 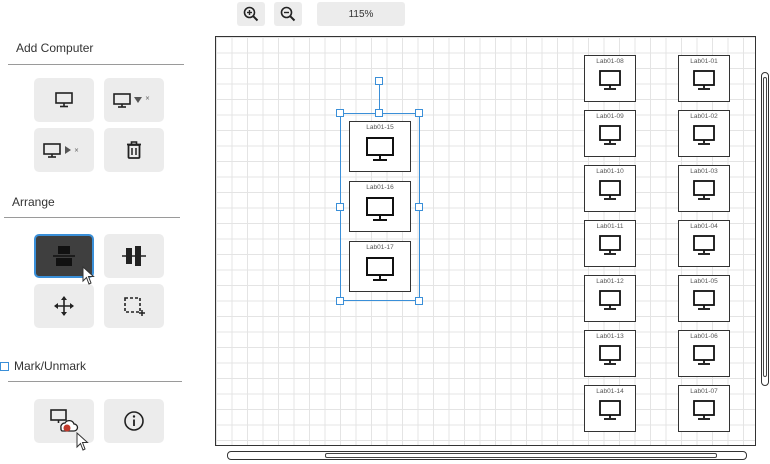 I want to click on computer-tile: Lab01-11, so click(x=610, y=243).